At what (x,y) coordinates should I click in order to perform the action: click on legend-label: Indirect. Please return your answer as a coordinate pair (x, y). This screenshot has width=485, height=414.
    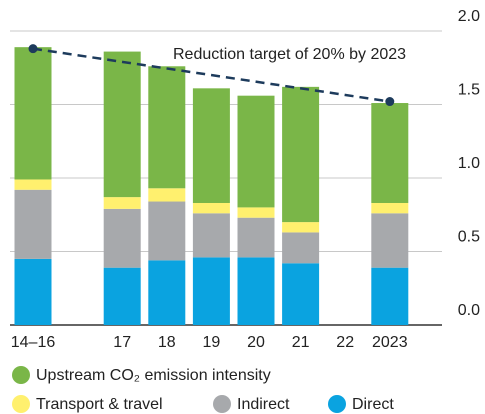
    Looking at the image, I should click on (263, 404).